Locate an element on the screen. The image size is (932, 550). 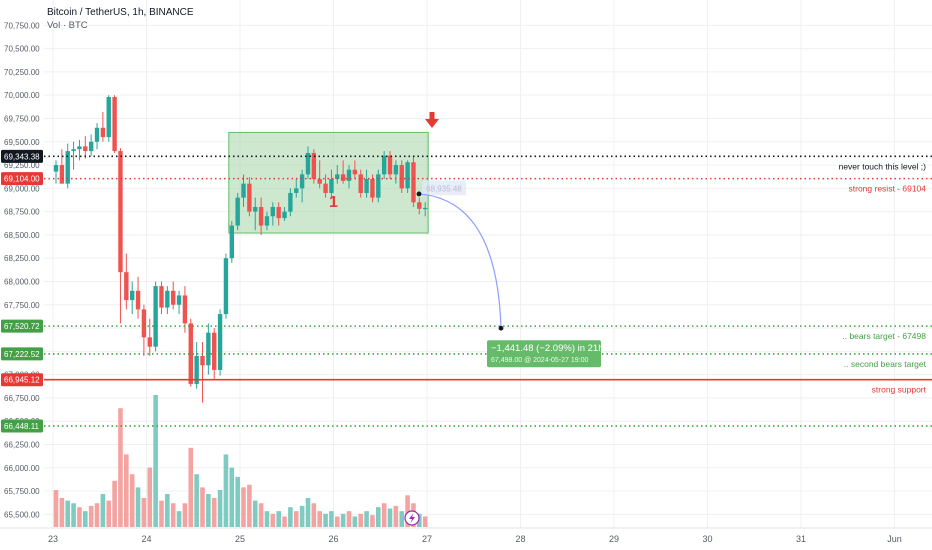
level-price-label: 67,520.72 is located at coordinates (22, 326).